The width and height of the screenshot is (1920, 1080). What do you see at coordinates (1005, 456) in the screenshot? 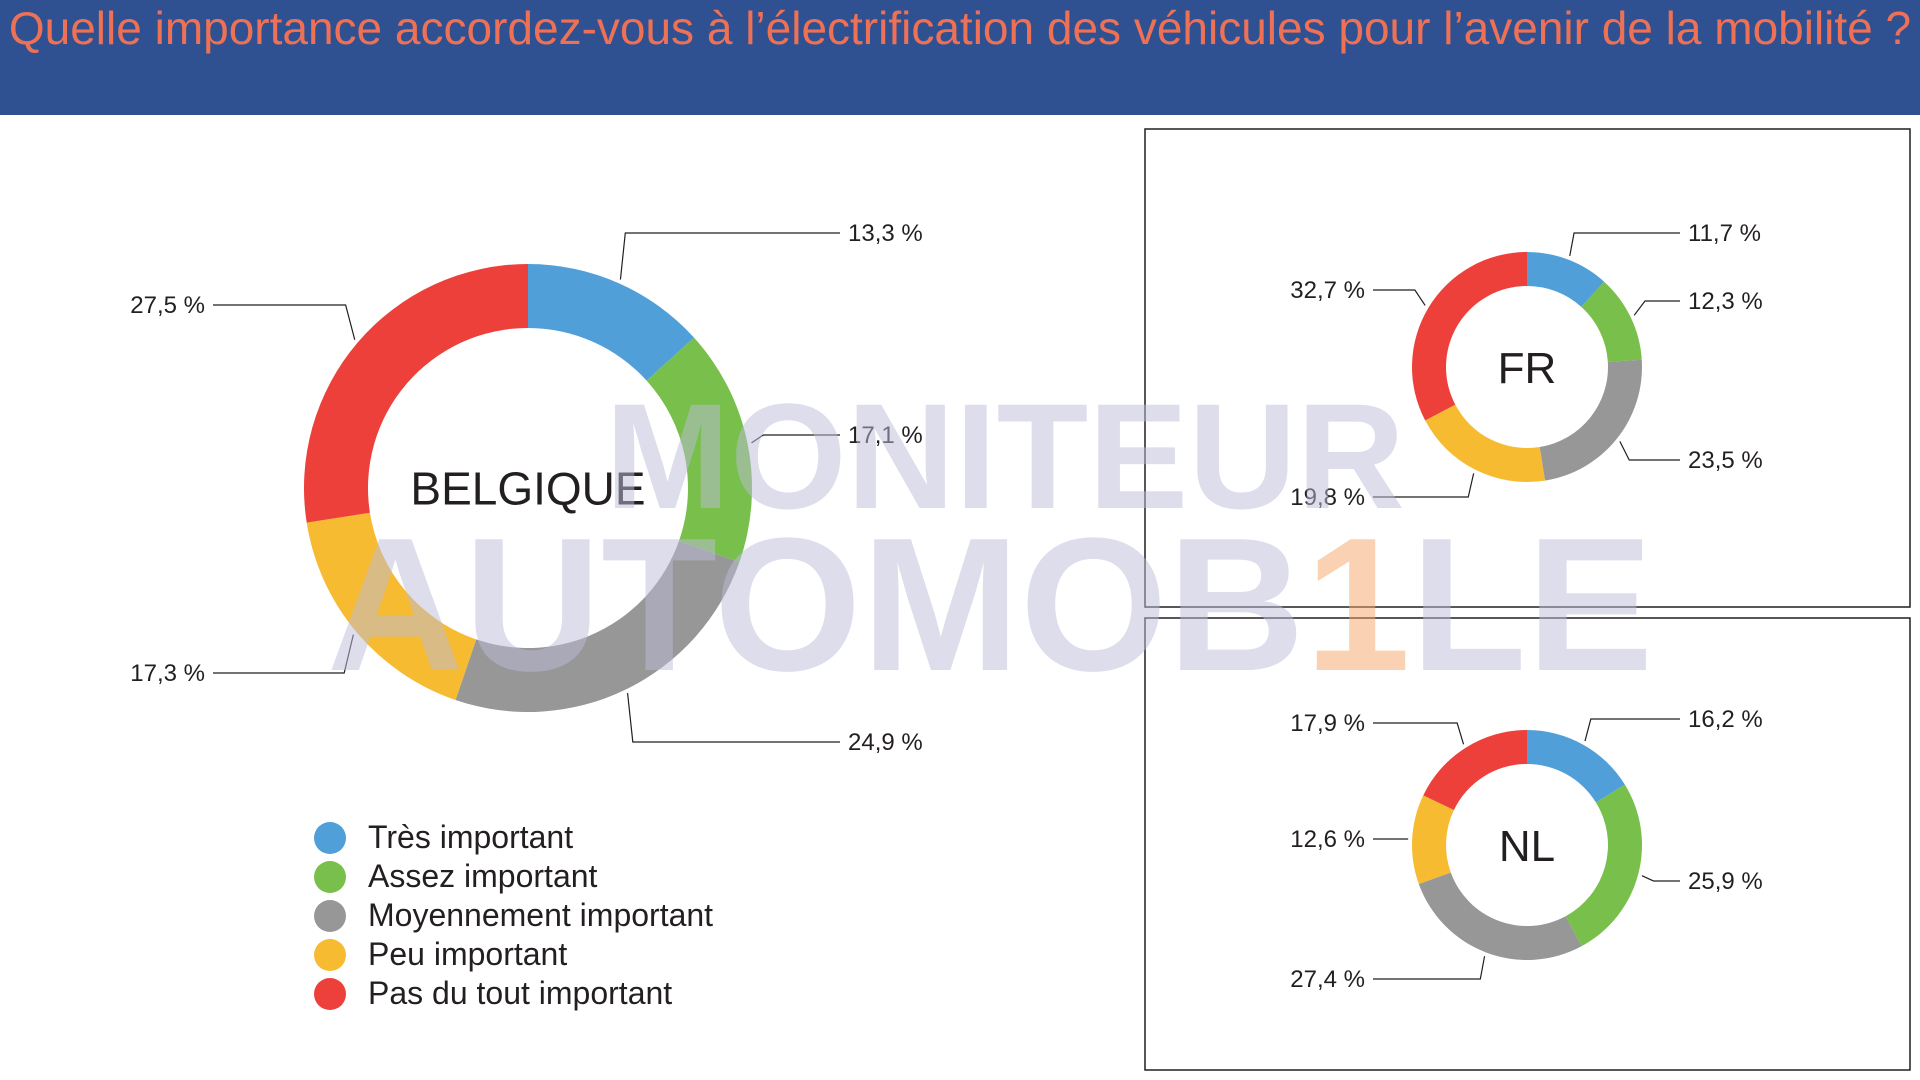
I see `watermark-line-1: MONITEUR` at bounding box center [1005, 456].